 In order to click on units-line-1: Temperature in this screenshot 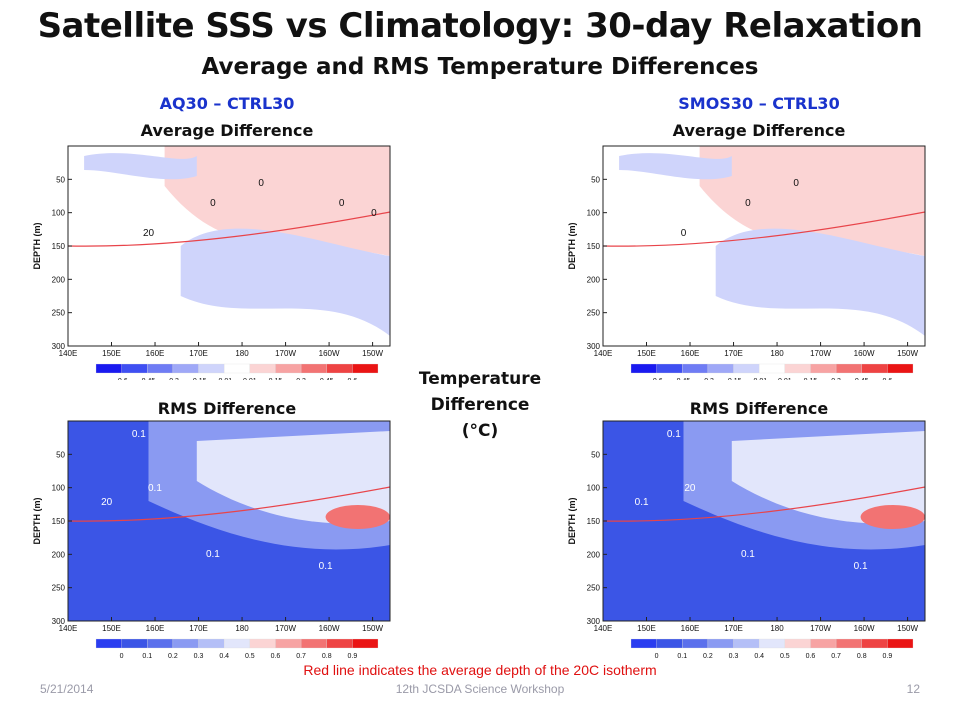, I will do `click(480, 379)`.